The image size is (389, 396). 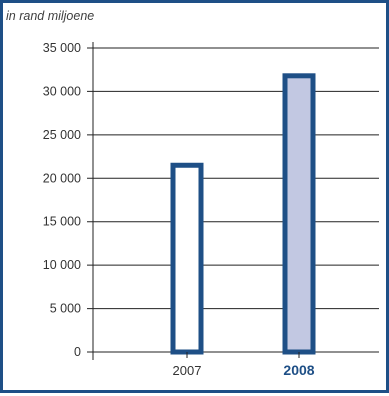 I want to click on y-tick-label: 35 000, so click(x=62, y=48).